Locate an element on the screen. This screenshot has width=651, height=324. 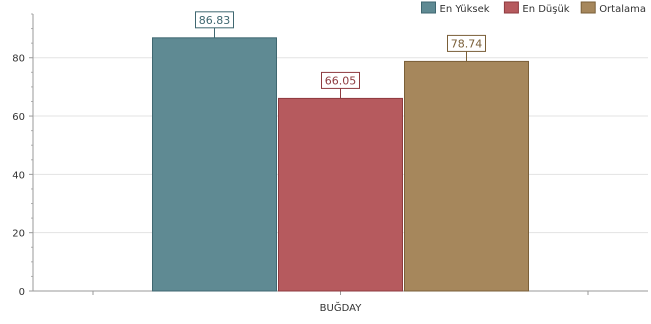
legend-item: En Düşük is located at coordinates (536, 8).